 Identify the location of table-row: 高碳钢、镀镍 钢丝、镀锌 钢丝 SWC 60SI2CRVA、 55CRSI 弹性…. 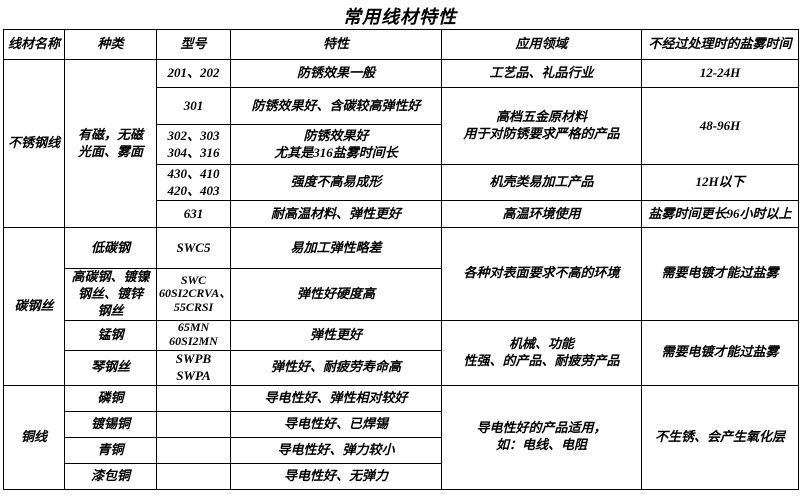
(401, 294).